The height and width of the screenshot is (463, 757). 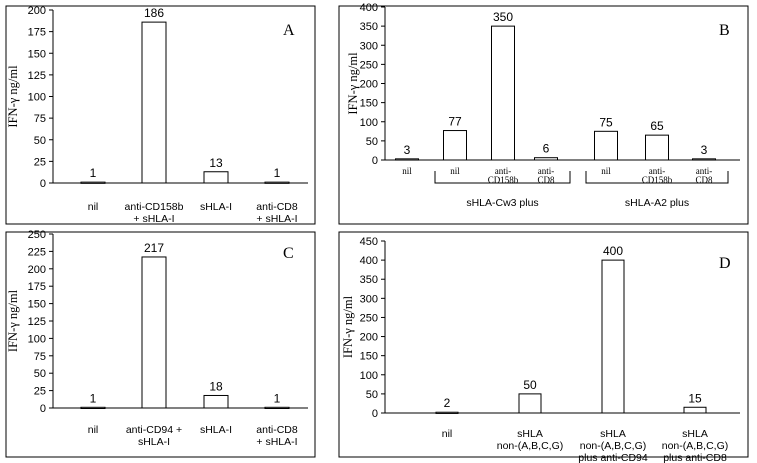 I want to click on data-label: 217, so click(x=154, y=248).